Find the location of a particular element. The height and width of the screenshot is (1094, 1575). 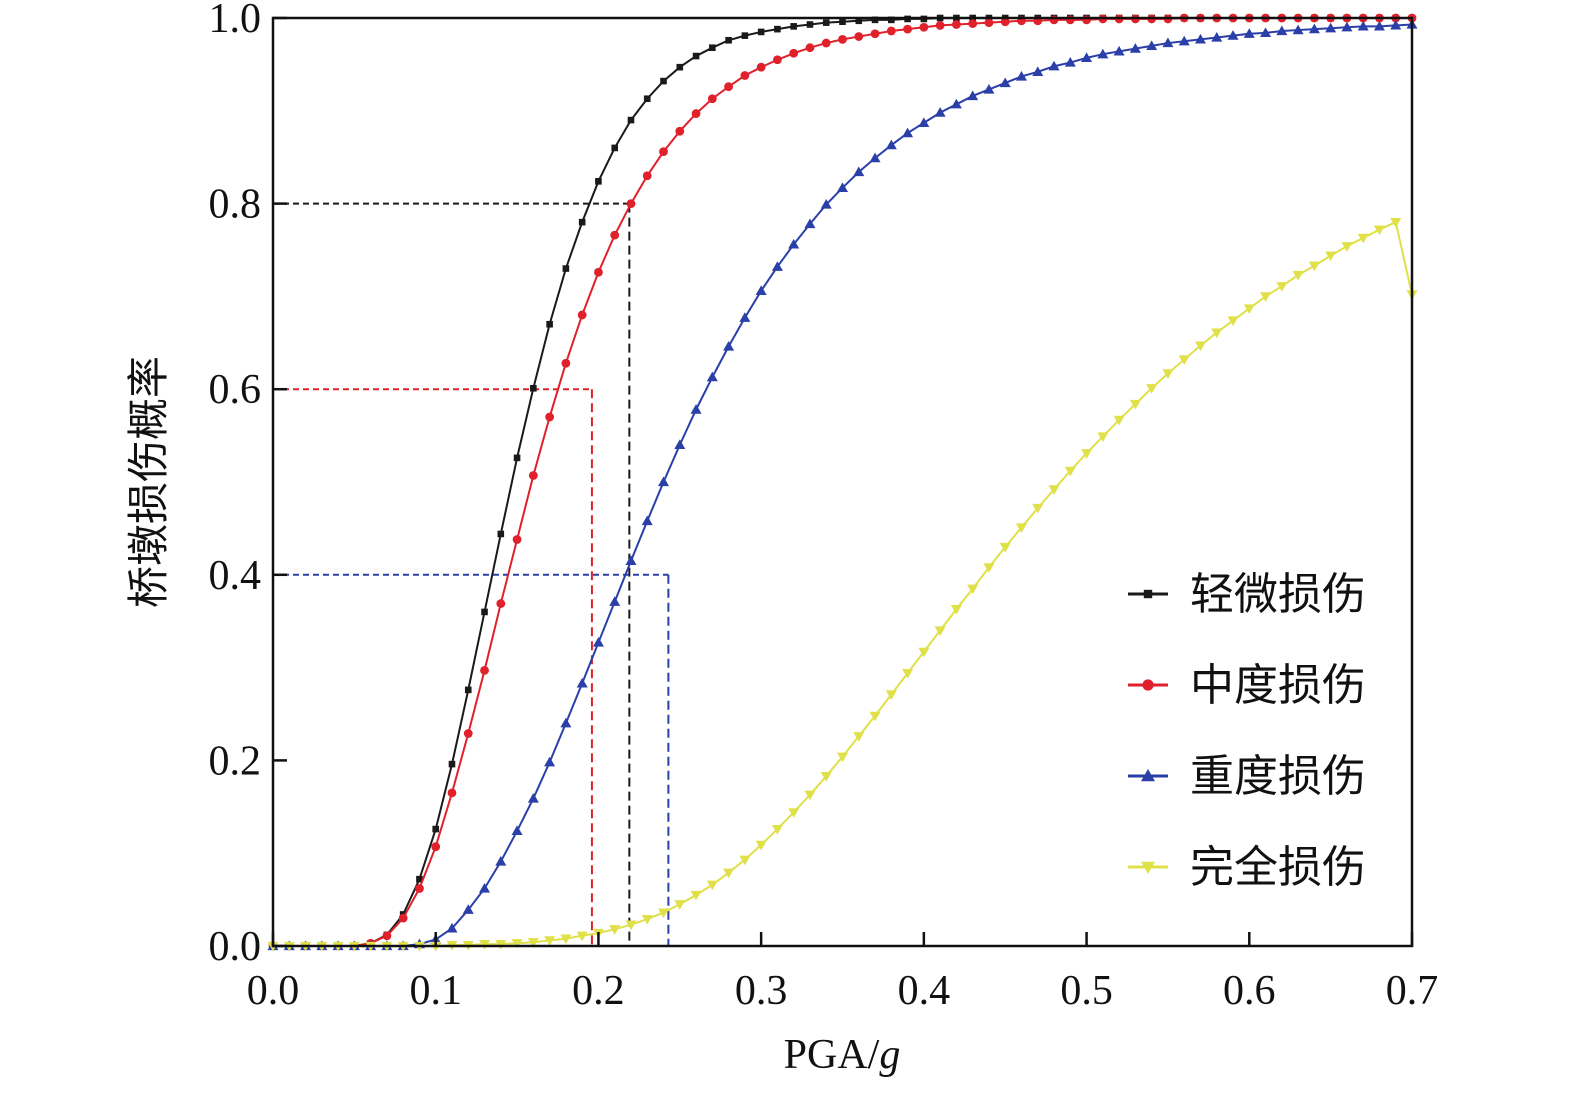

x-tick-label: 0.0 is located at coordinates (273, 991).